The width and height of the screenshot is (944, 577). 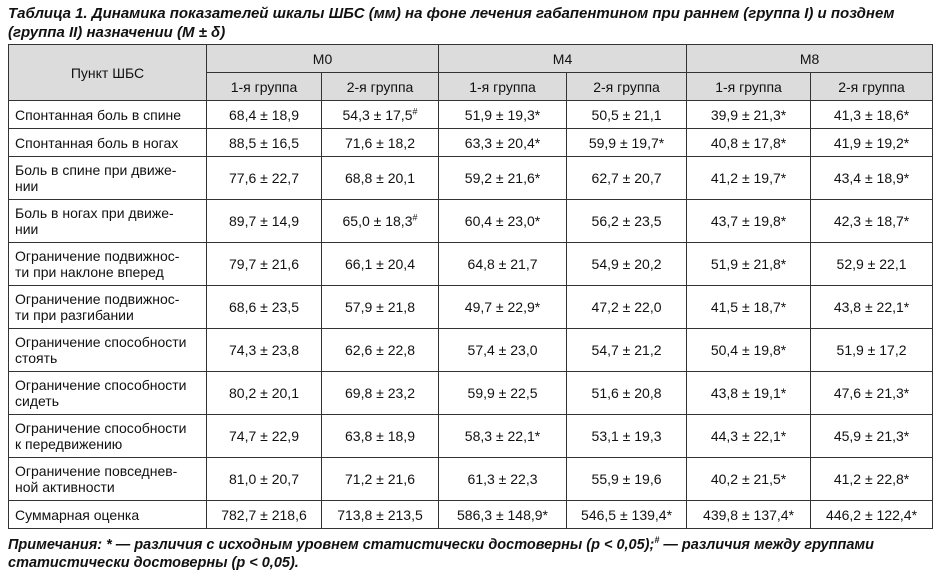 I want to click on row-label: Боль в ногах при движе-нии, so click(x=107, y=221).